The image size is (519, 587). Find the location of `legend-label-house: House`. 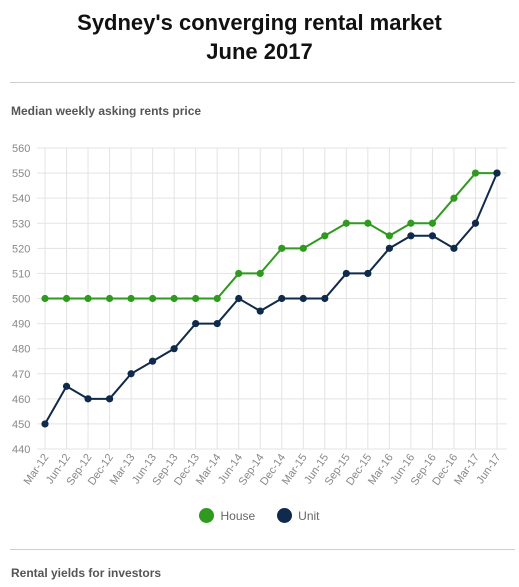

legend-label-house: House is located at coordinates (238, 515).